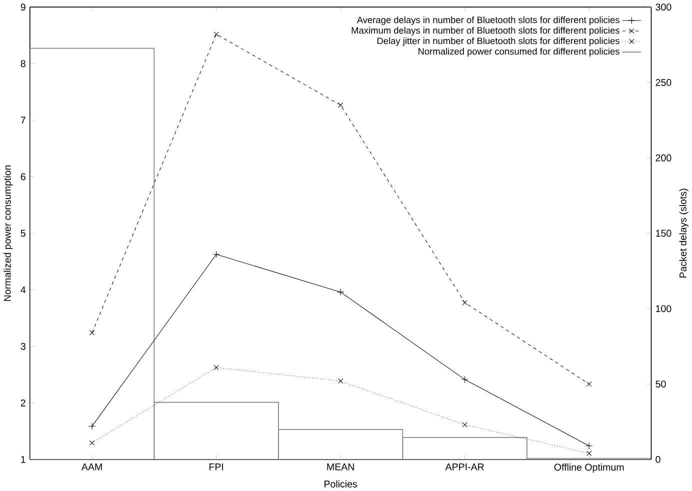  I want to click on y-tick-label: 8, so click(23, 64).